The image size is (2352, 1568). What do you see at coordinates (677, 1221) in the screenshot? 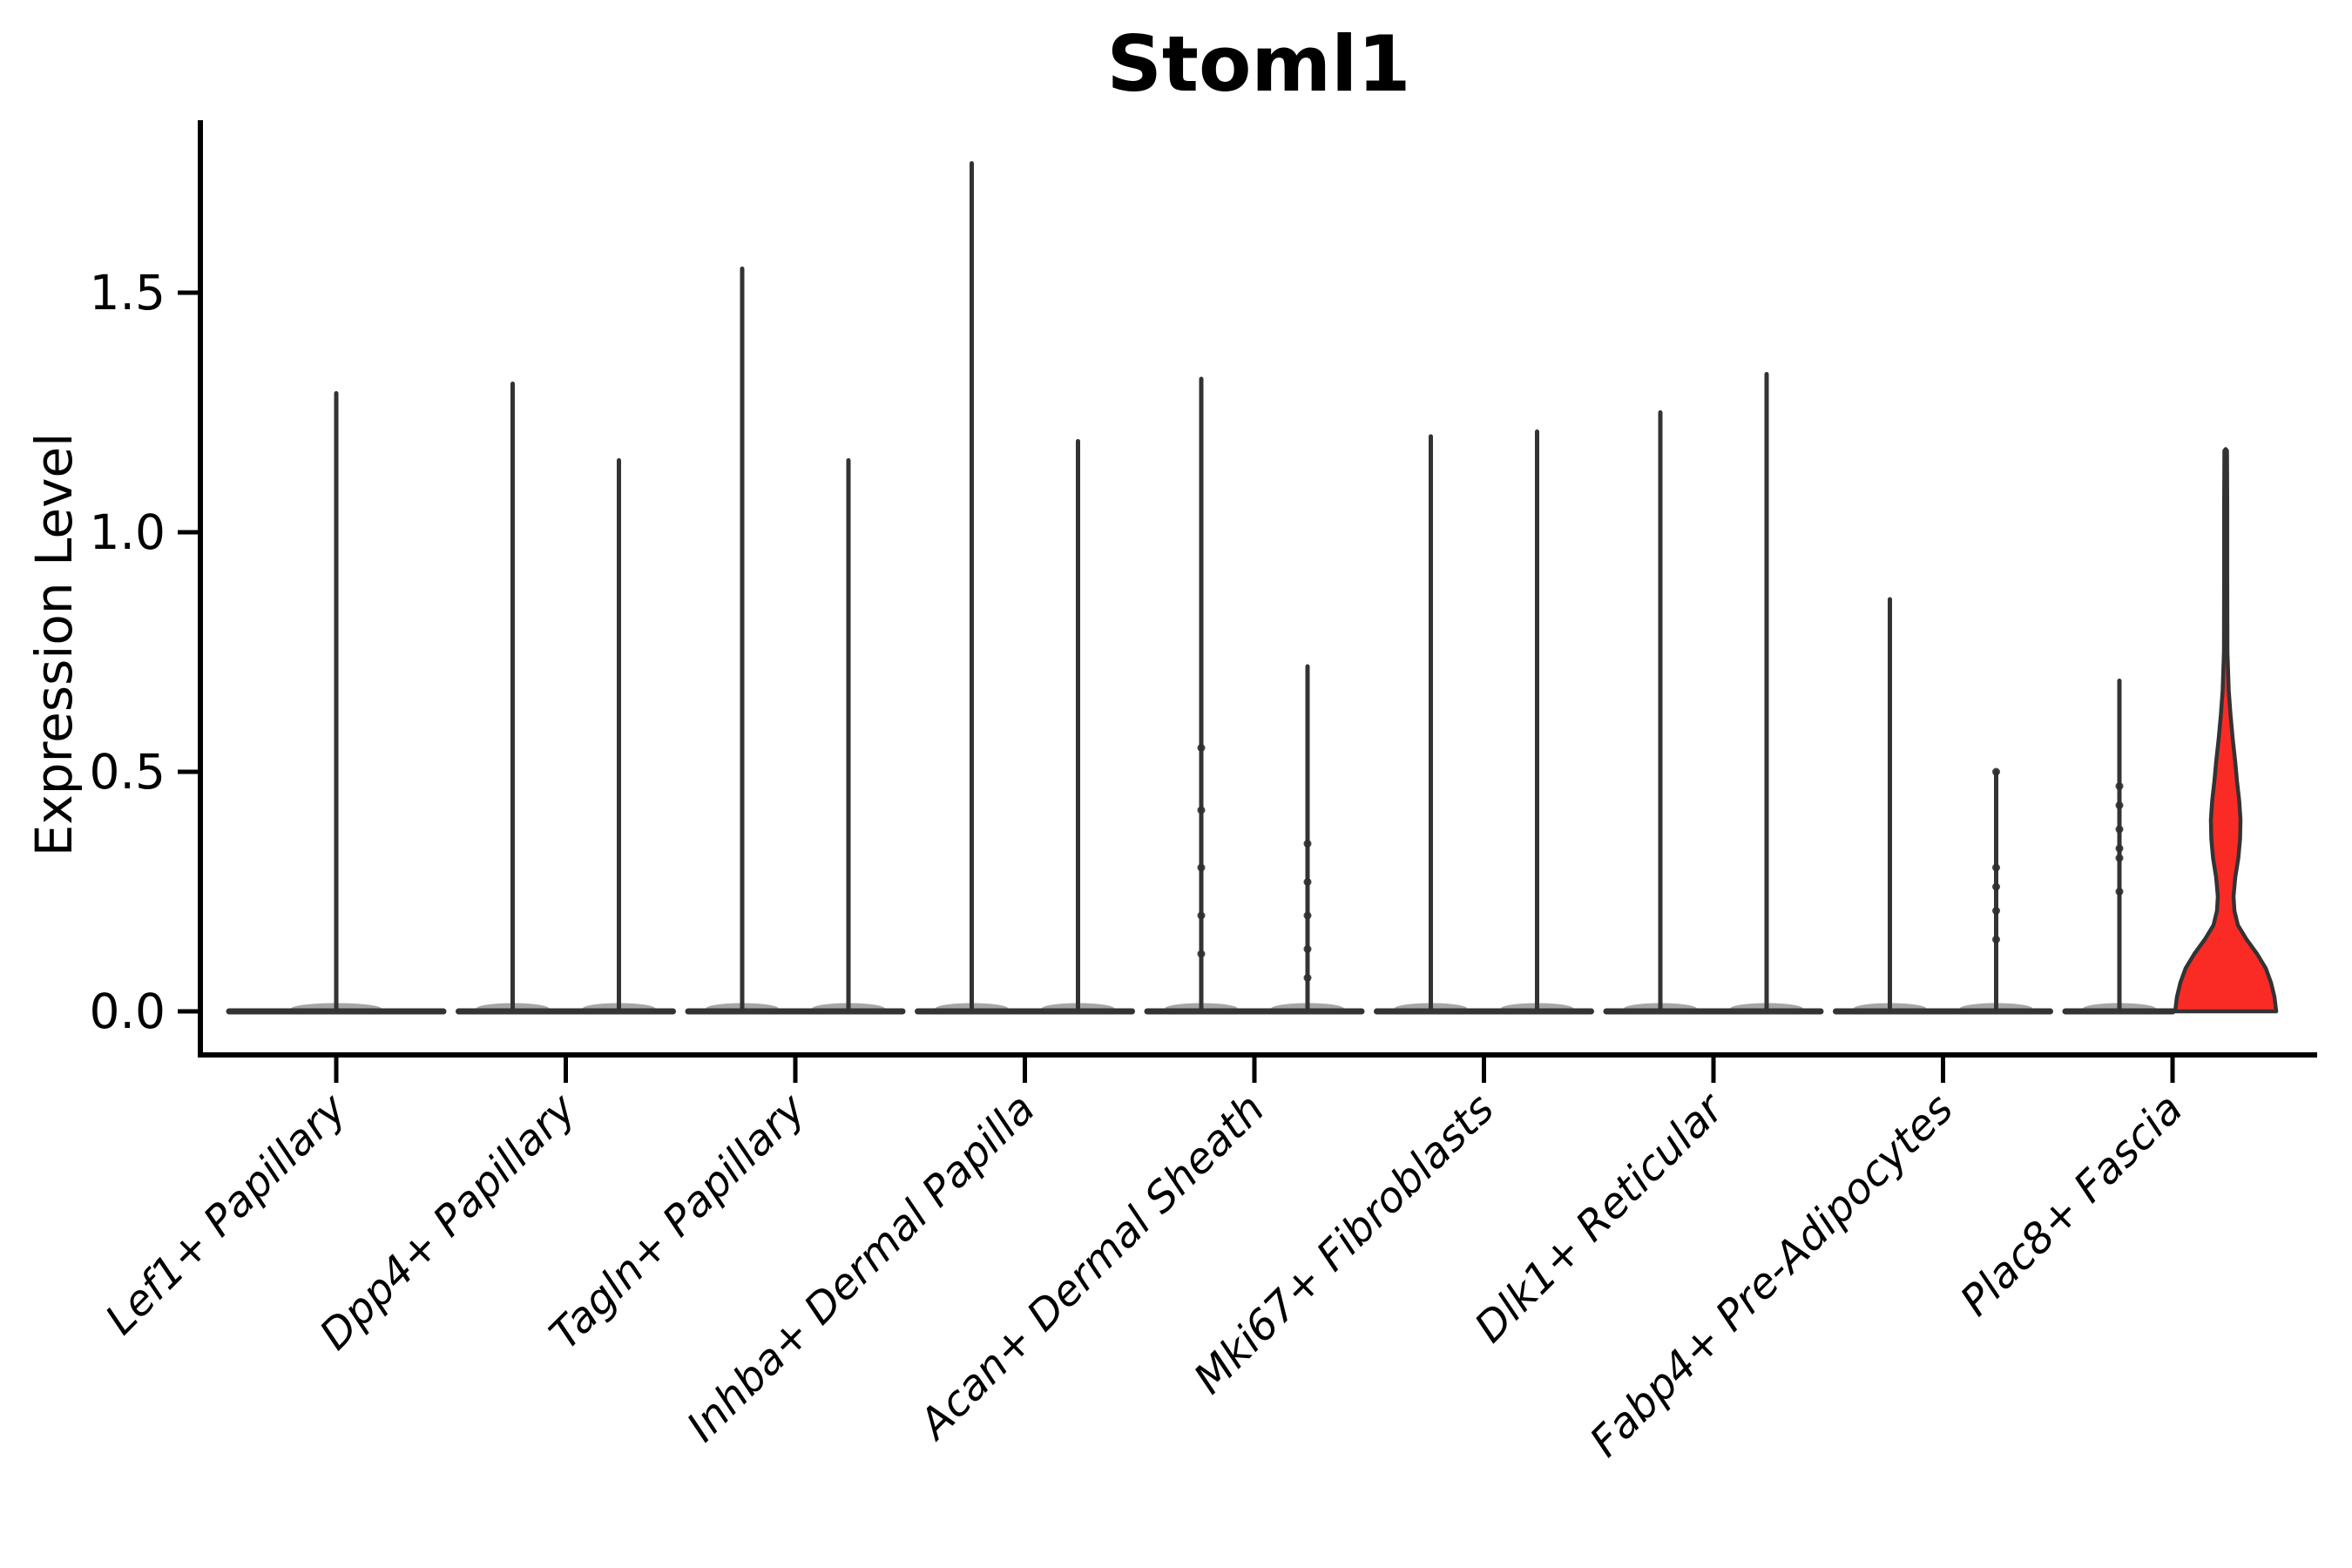
I see `x-tick-label: Tagln+ Papillary` at bounding box center [677, 1221].